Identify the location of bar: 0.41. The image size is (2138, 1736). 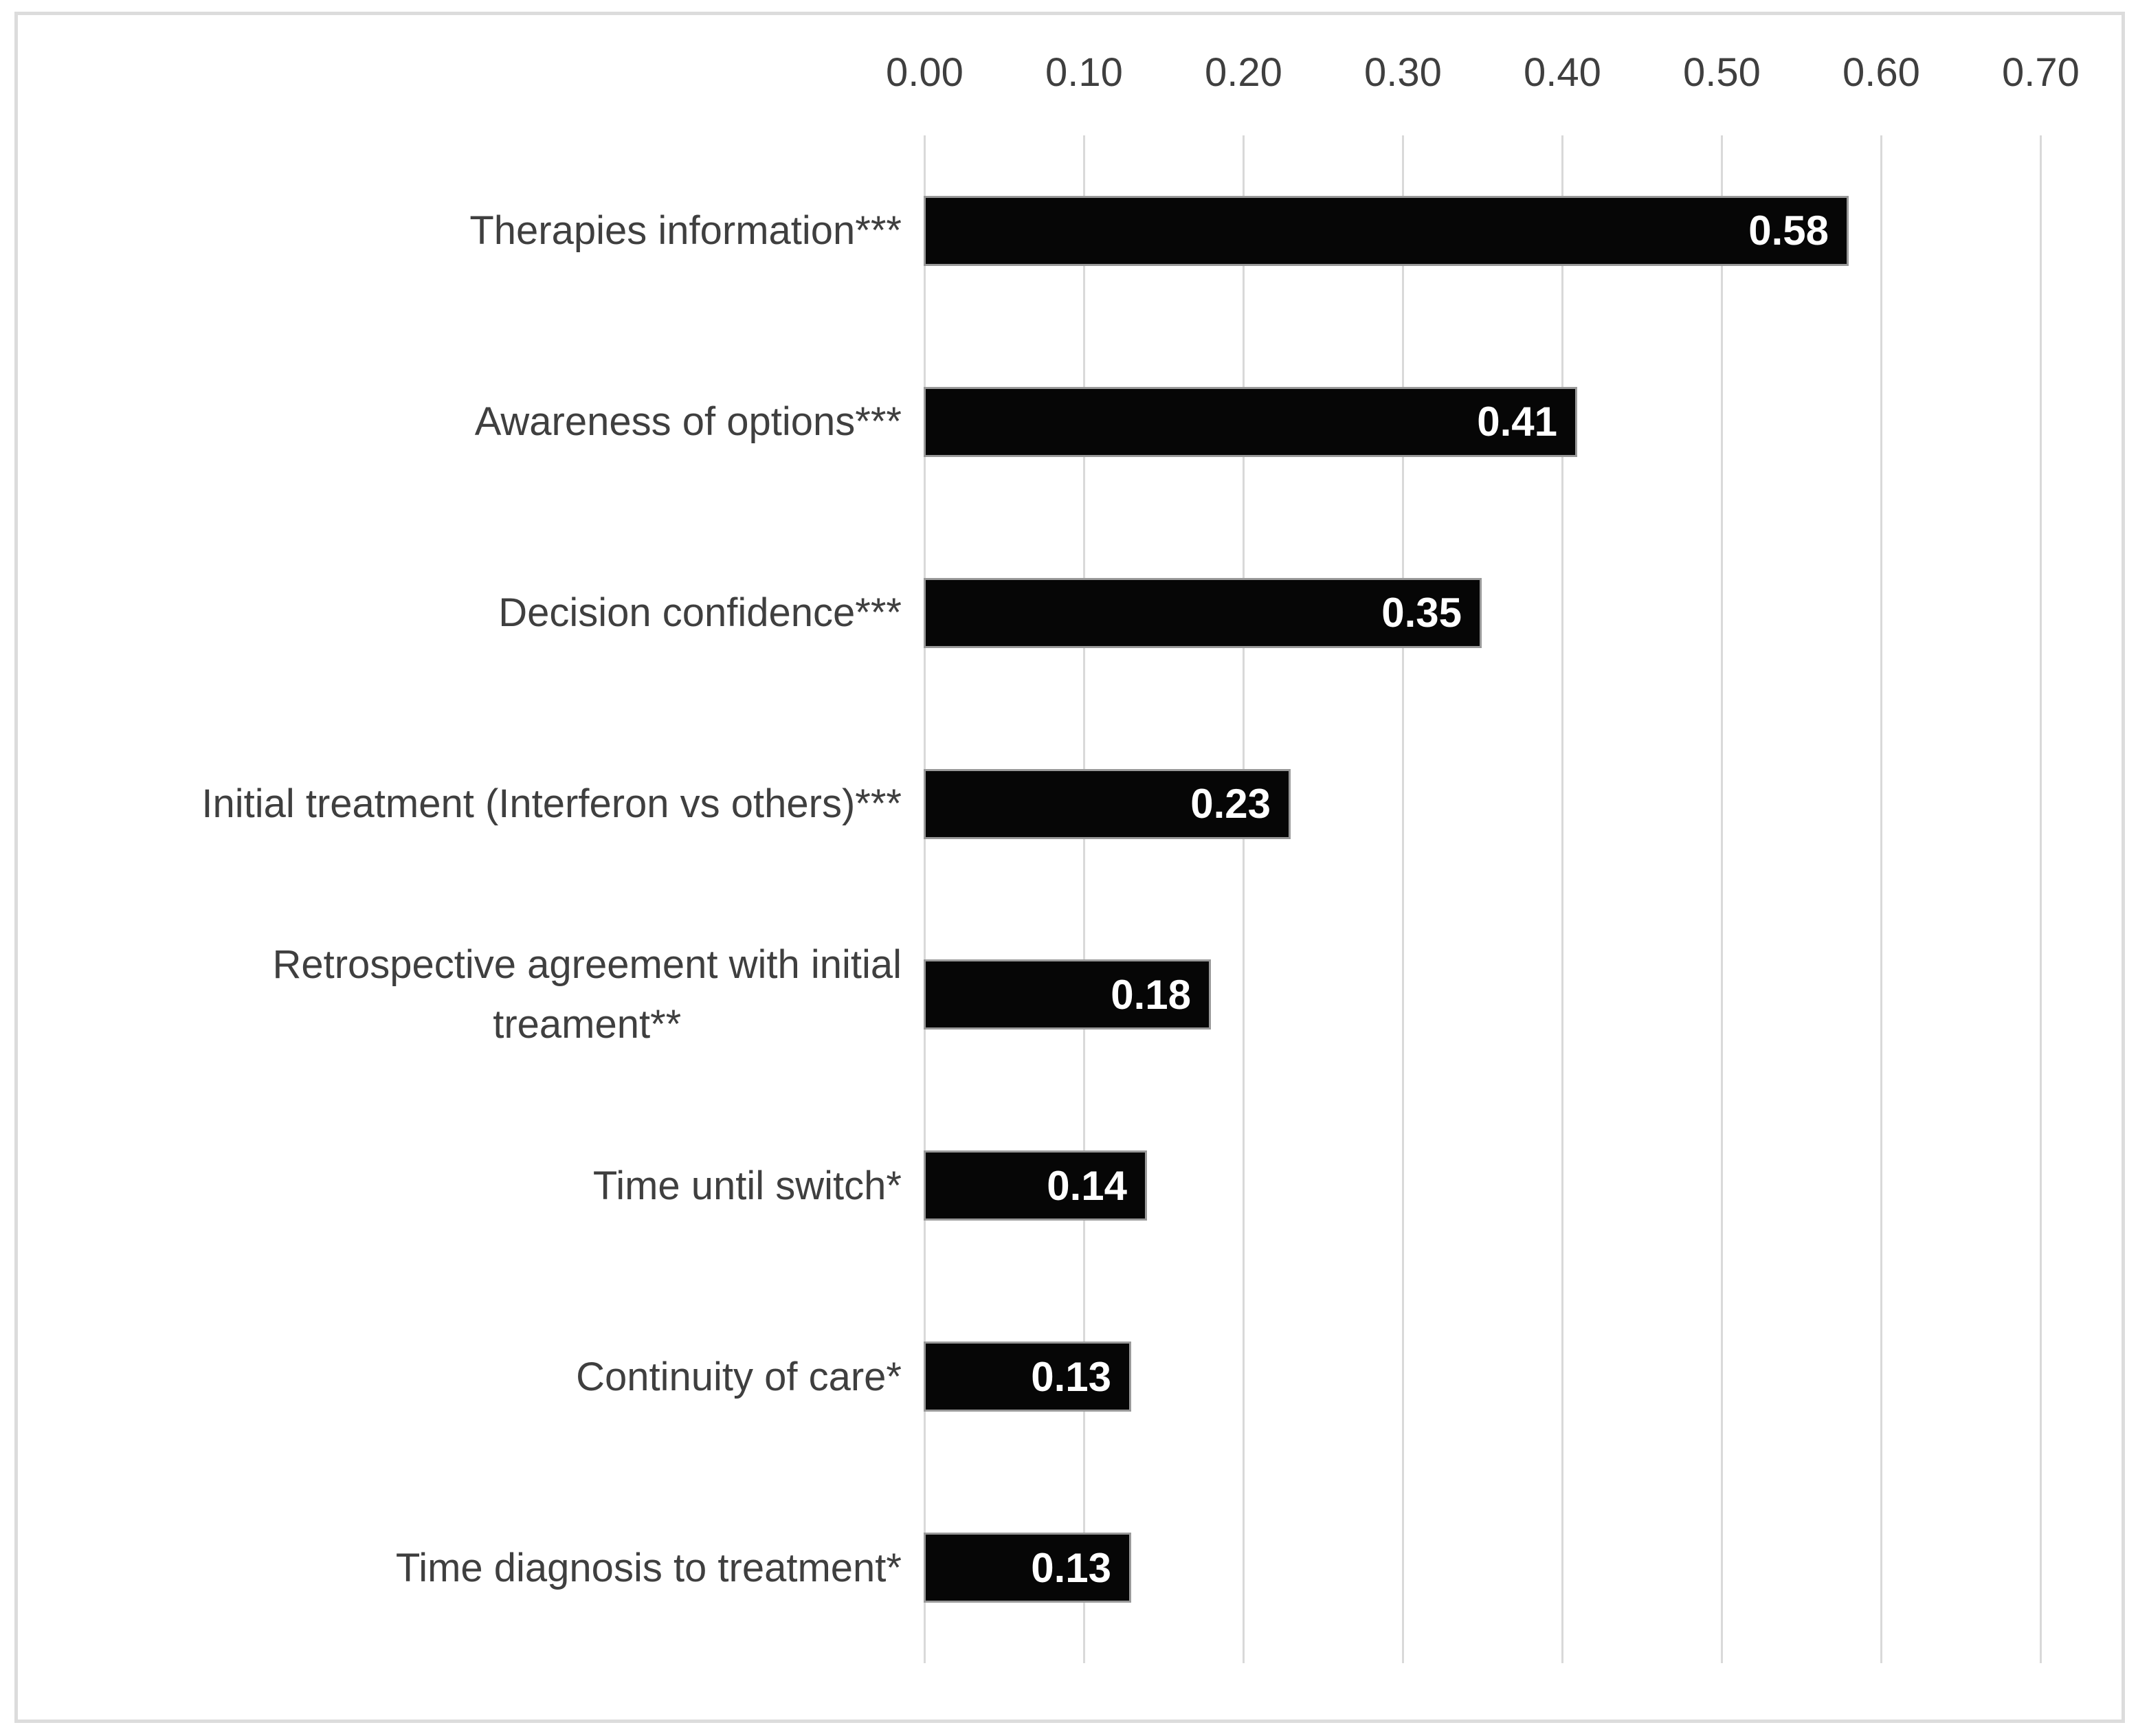
(1250, 421).